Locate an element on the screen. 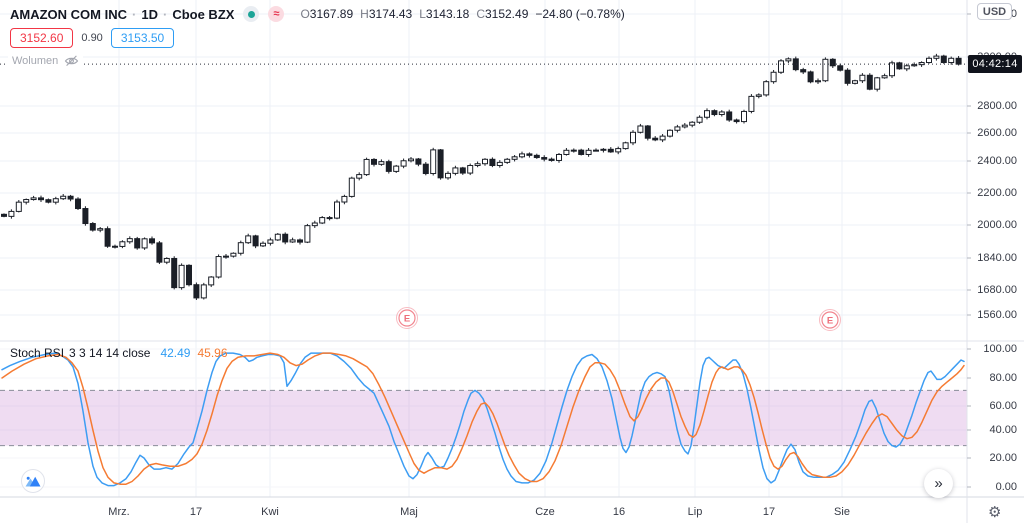 The height and width of the screenshot is (523, 1024). double-chevron-right-icon: » is located at coordinates (938, 483).